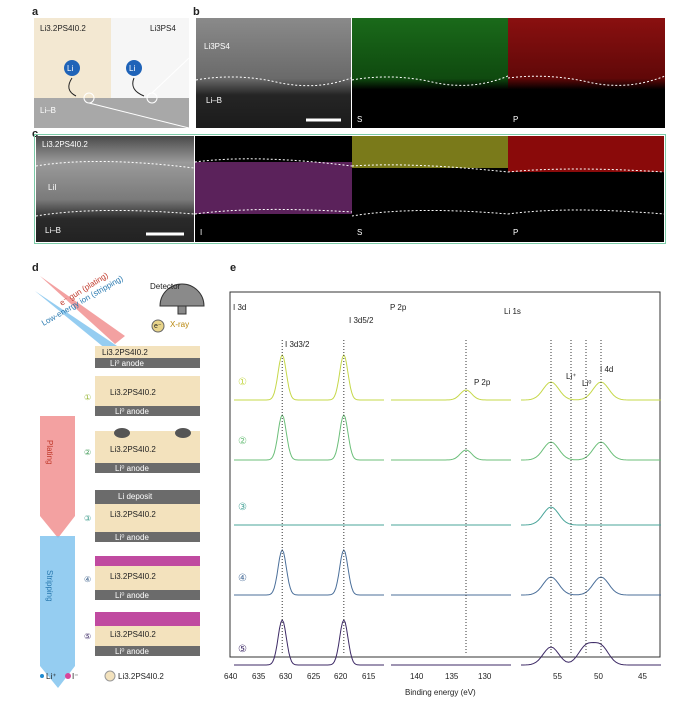 This screenshot has height=704, width=693. Describe the element at coordinates (163, 28) in the screenshot. I see `panel-a-right-label: Li3PS4` at that location.